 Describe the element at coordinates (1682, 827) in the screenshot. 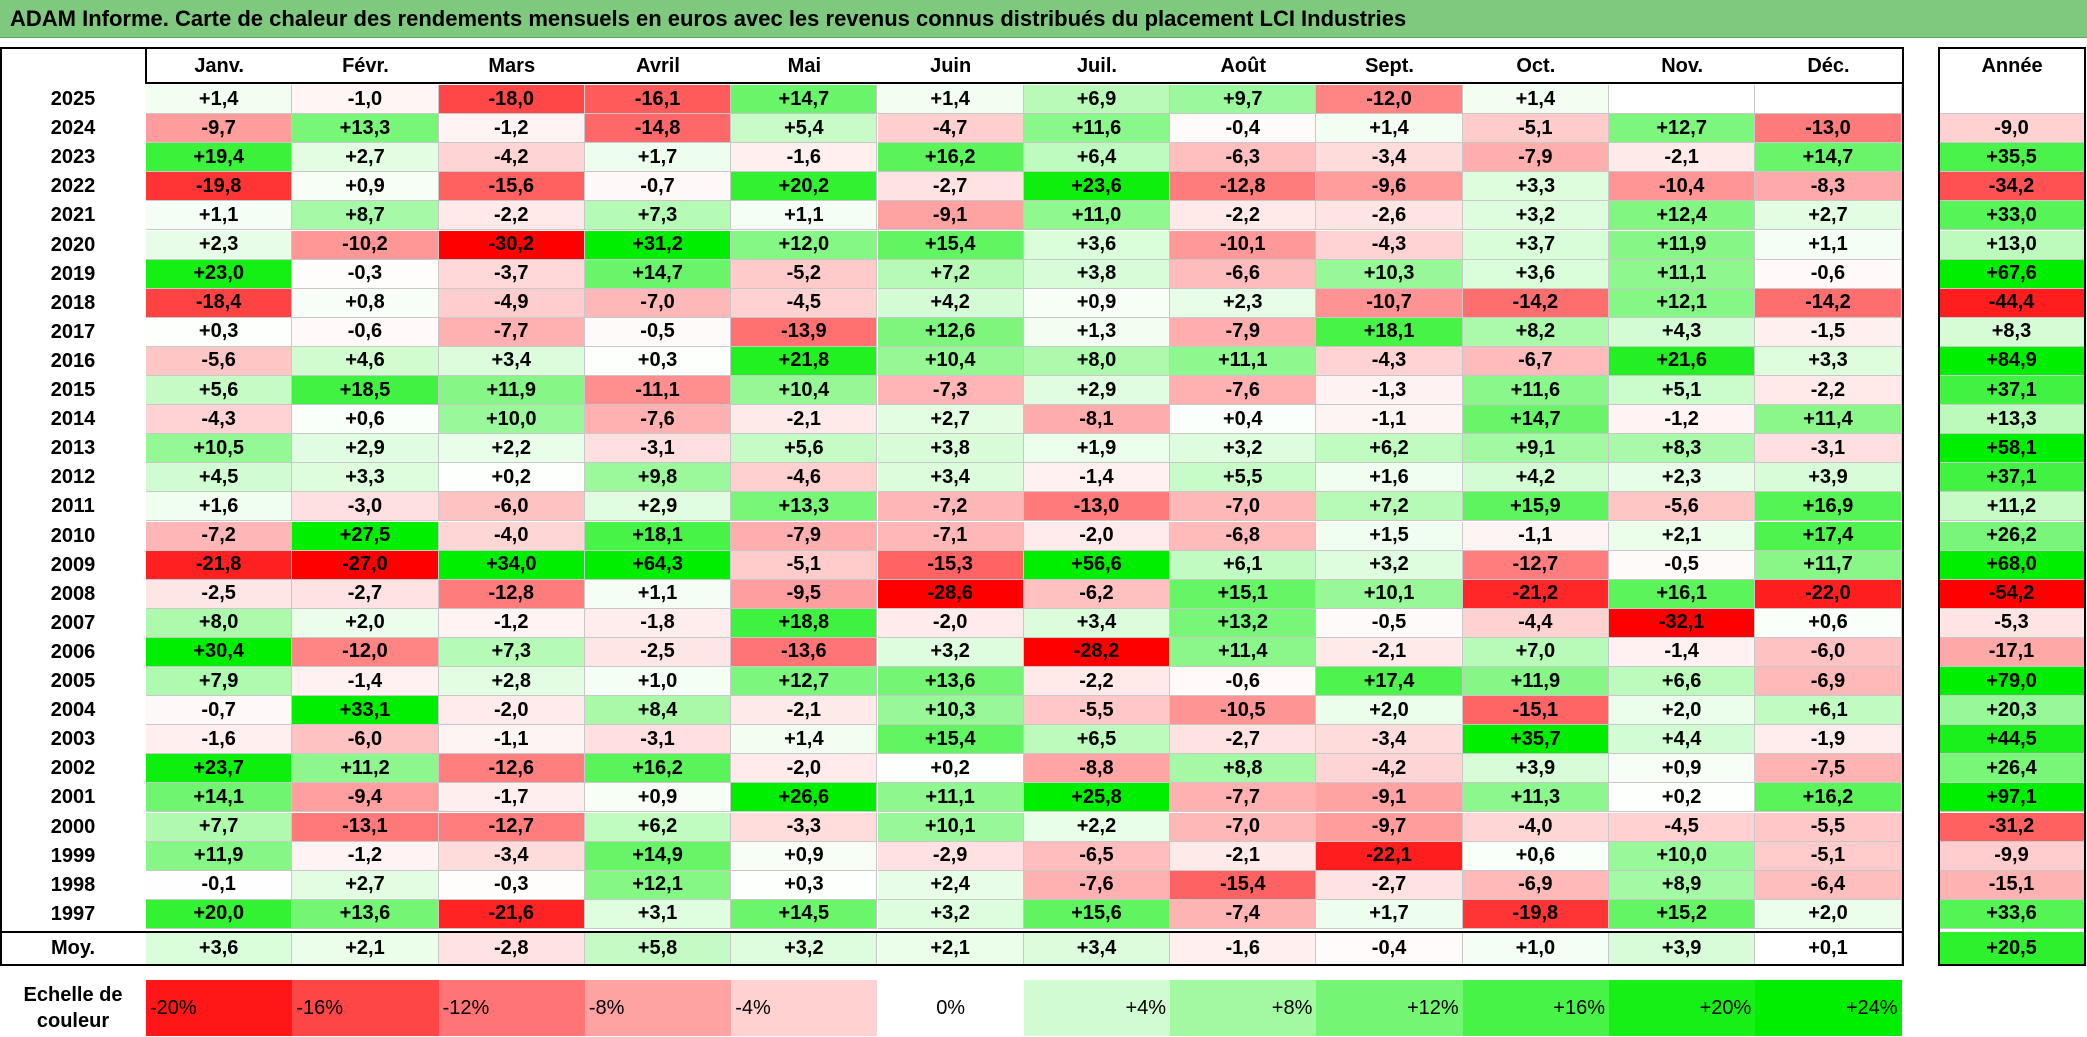

I see `heatmap-cell: -4,5` at that location.